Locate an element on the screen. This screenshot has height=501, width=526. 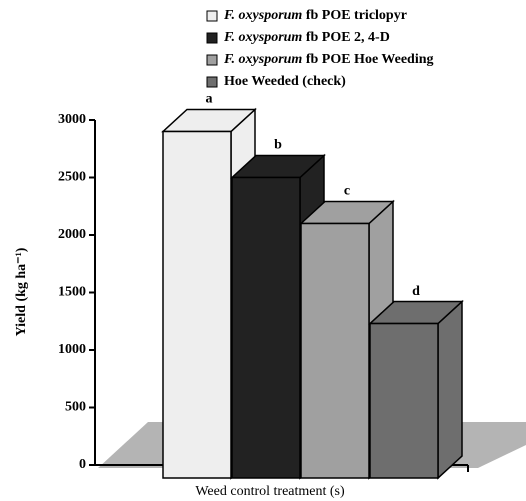
legend-rest: fb POE triclopyr is located at coordinates (354, 15).